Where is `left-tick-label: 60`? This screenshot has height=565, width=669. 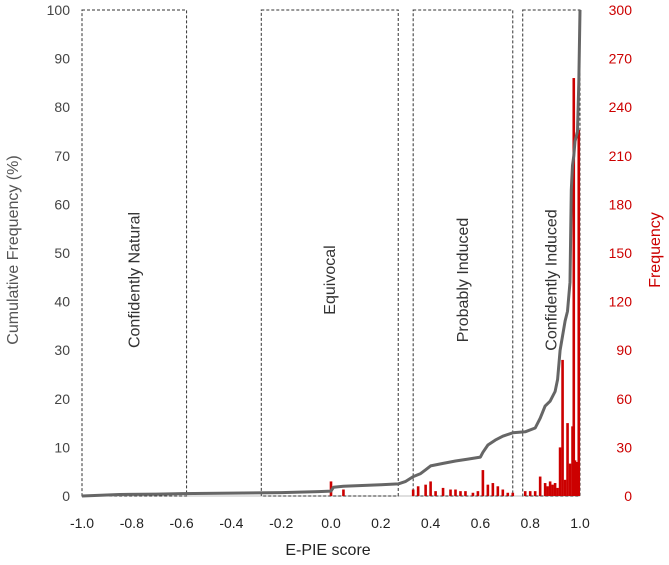
left-tick-label: 60 is located at coordinates (62, 204).